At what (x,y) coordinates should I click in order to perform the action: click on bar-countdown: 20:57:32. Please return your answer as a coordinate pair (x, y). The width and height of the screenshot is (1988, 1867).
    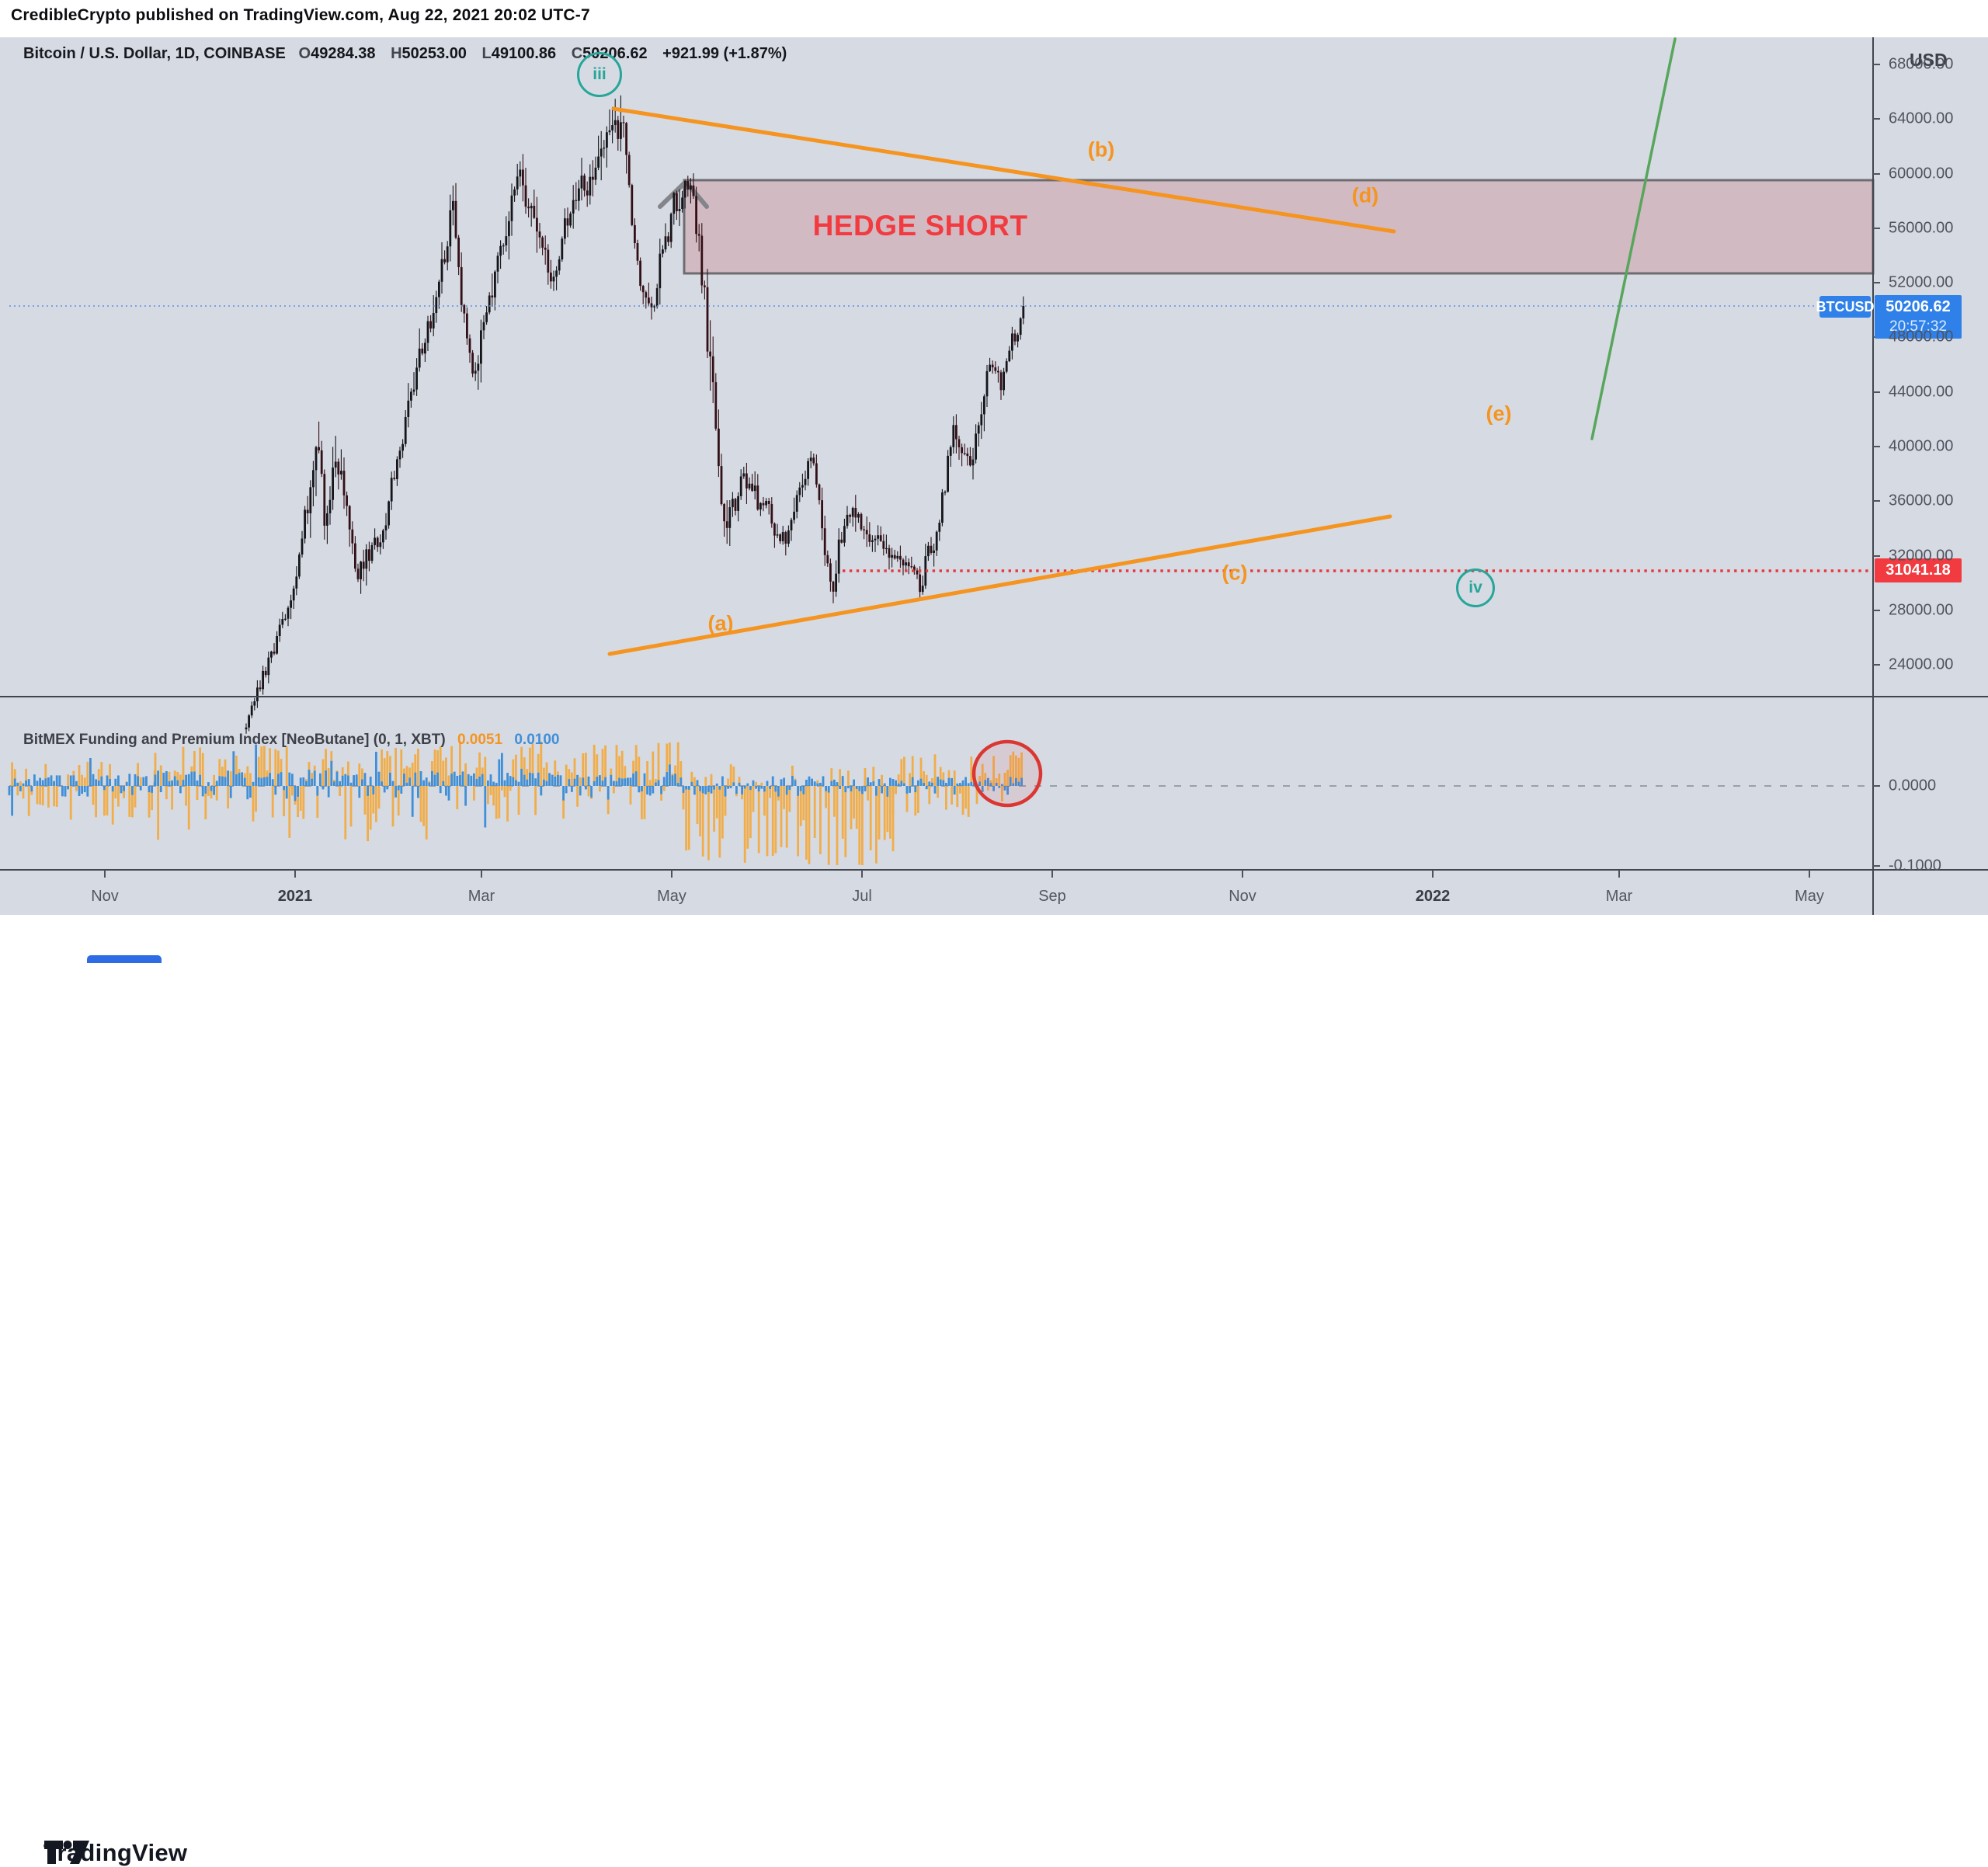
    Looking at the image, I should click on (1918, 326).